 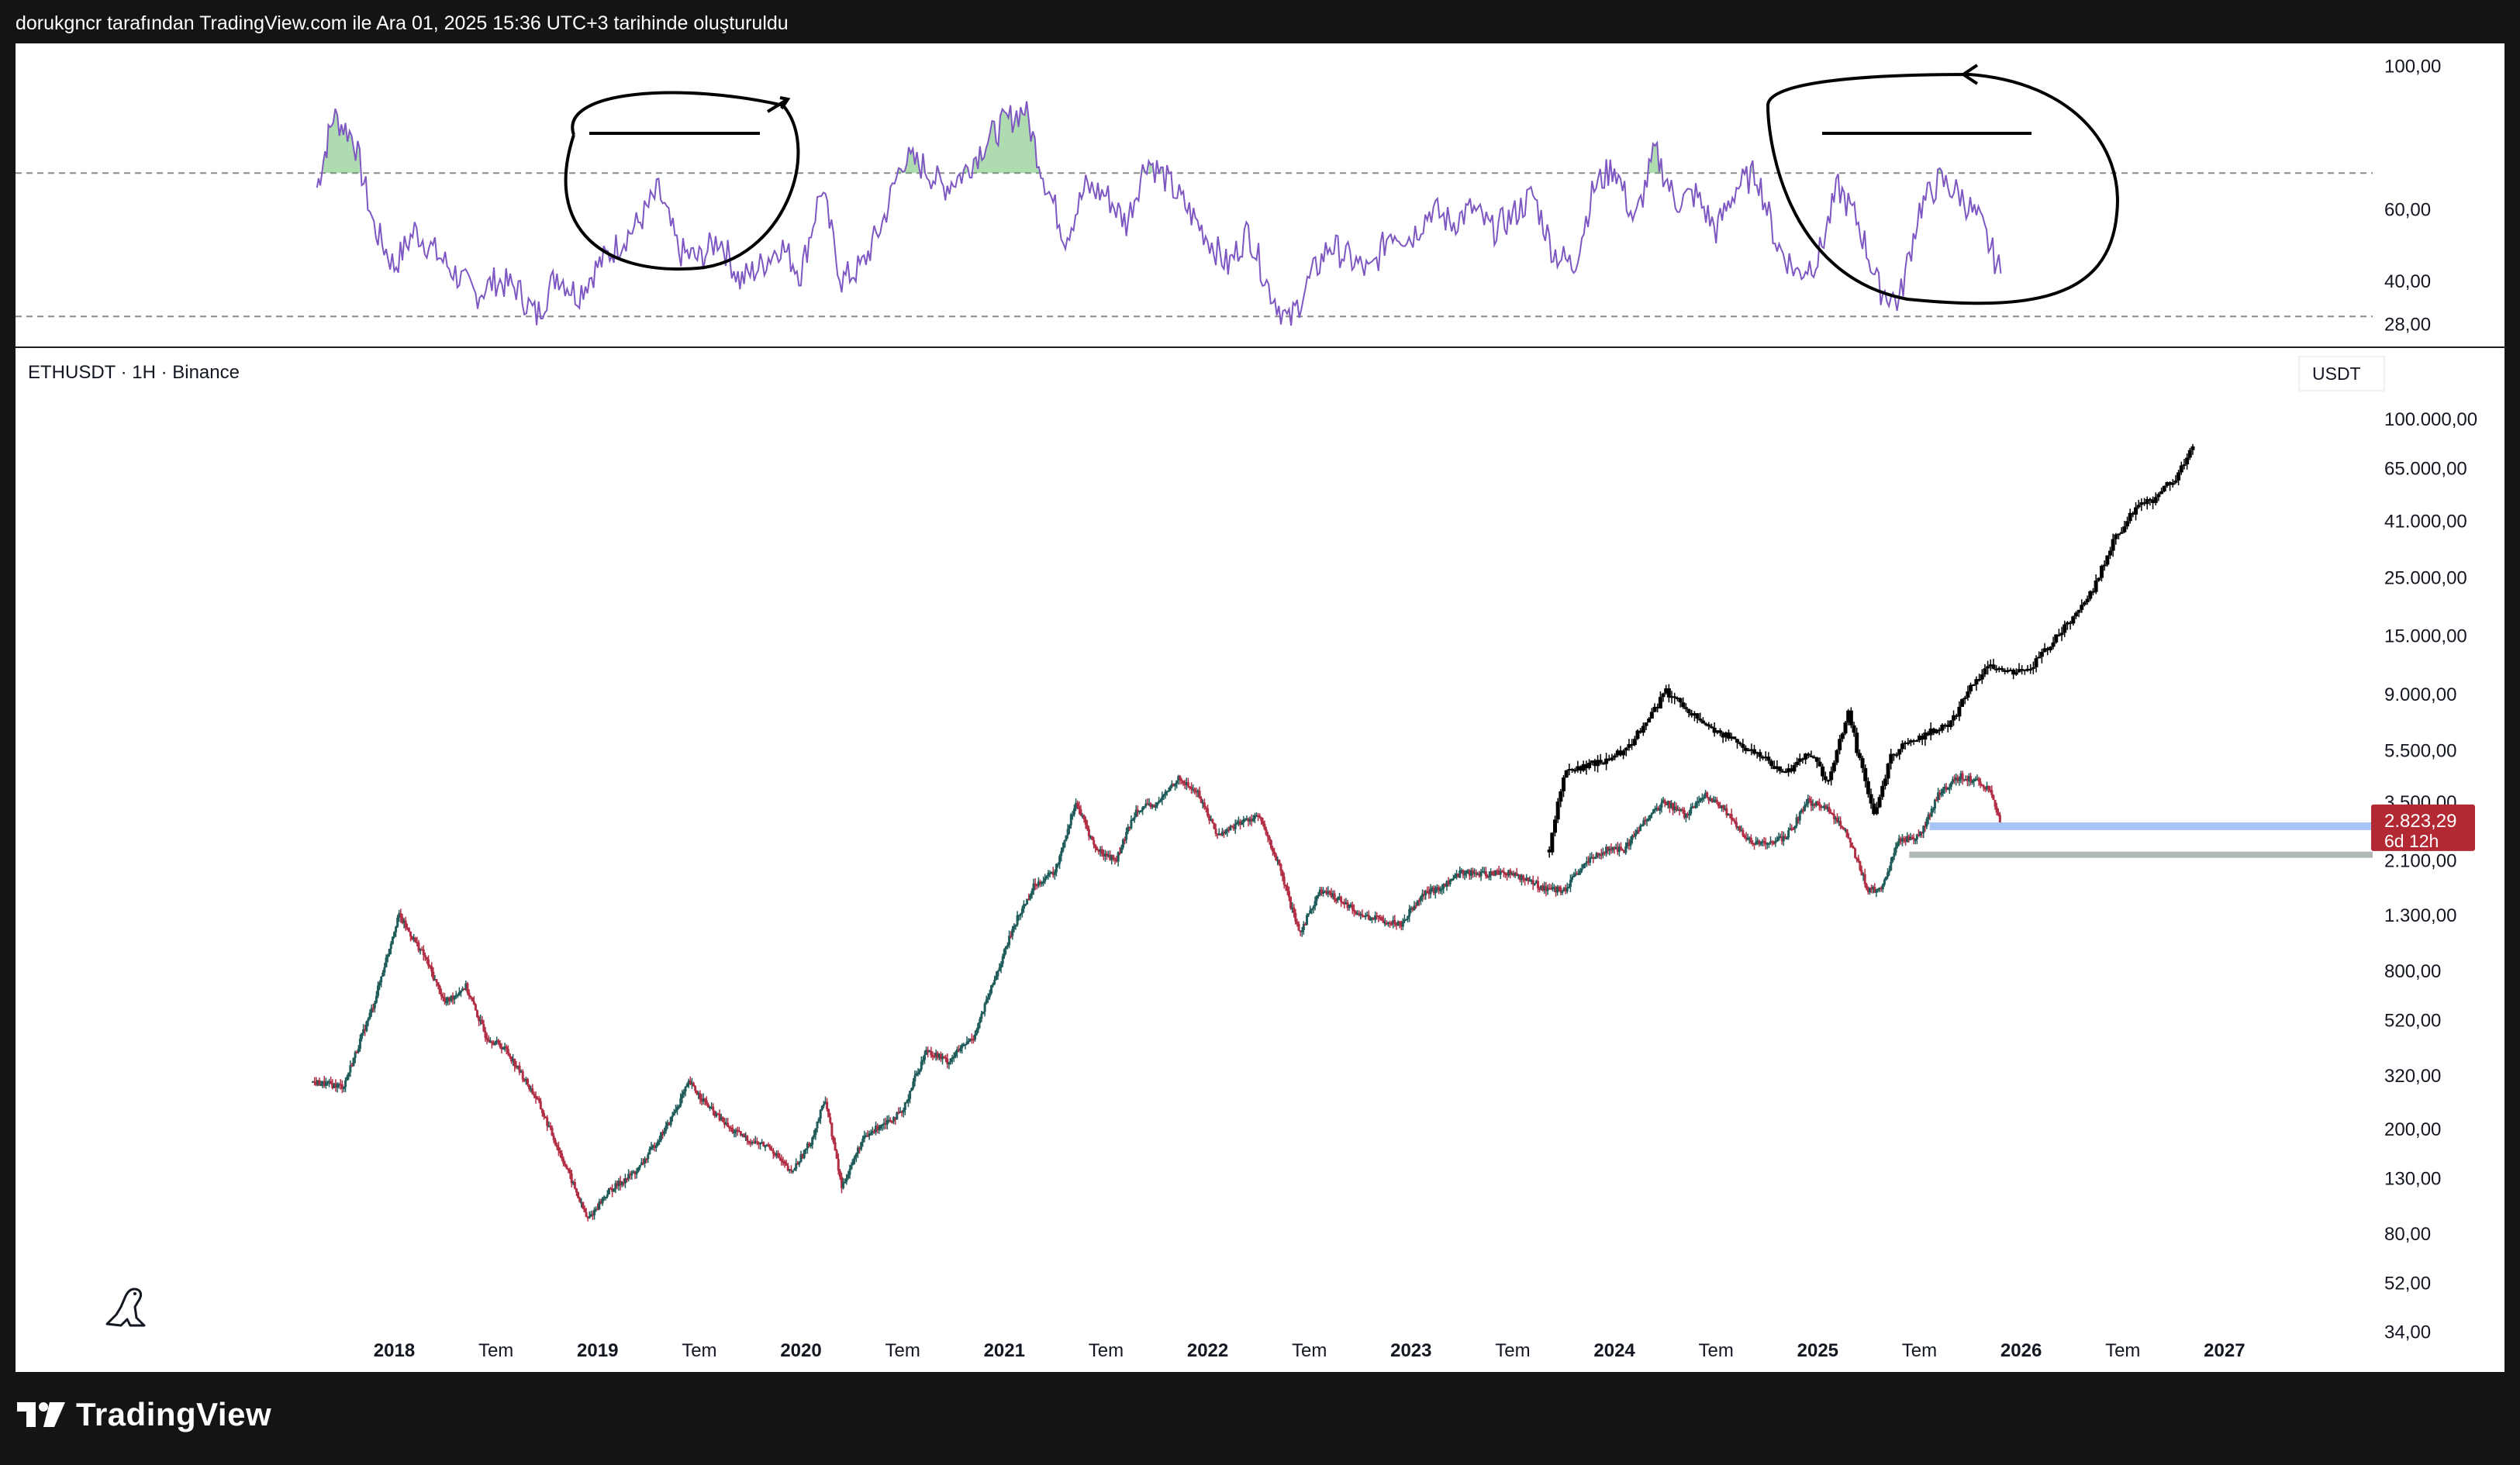 What do you see at coordinates (2341, 374) in the screenshot?
I see `currency-box: USDT` at bounding box center [2341, 374].